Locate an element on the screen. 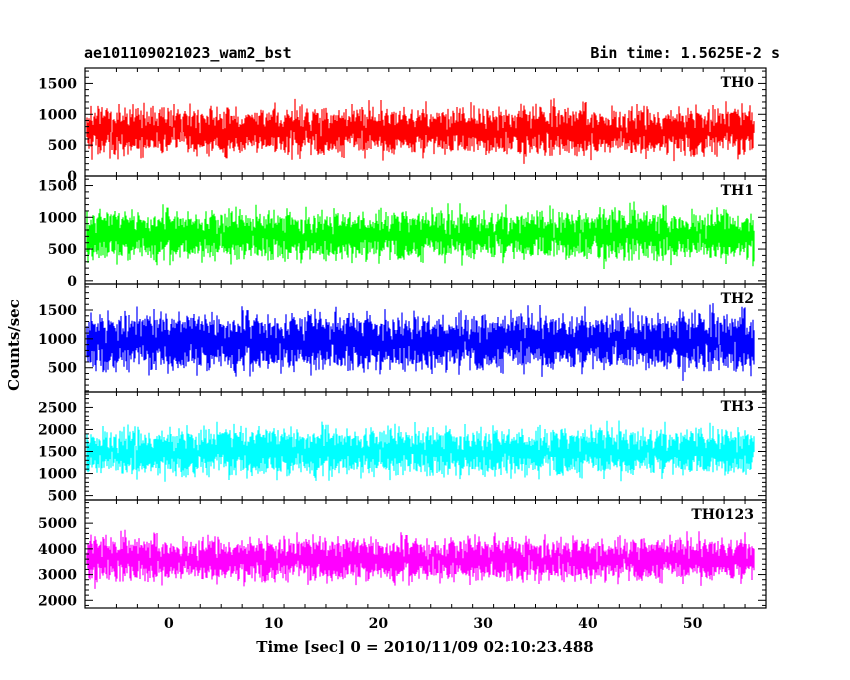 This screenshot has height=680, width=850. x-tick-label: 40 is located at coordinates (588, 624).